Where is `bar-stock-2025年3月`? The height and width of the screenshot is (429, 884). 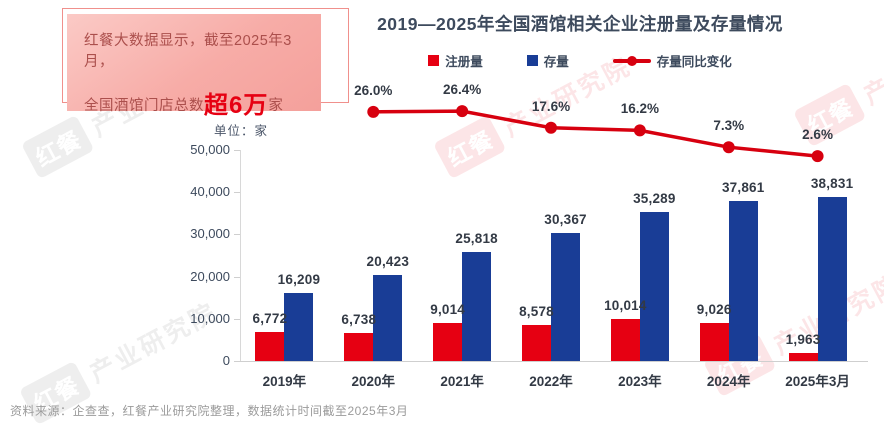
bar-stock-2025年3月 is located at coordinates (832, 279).